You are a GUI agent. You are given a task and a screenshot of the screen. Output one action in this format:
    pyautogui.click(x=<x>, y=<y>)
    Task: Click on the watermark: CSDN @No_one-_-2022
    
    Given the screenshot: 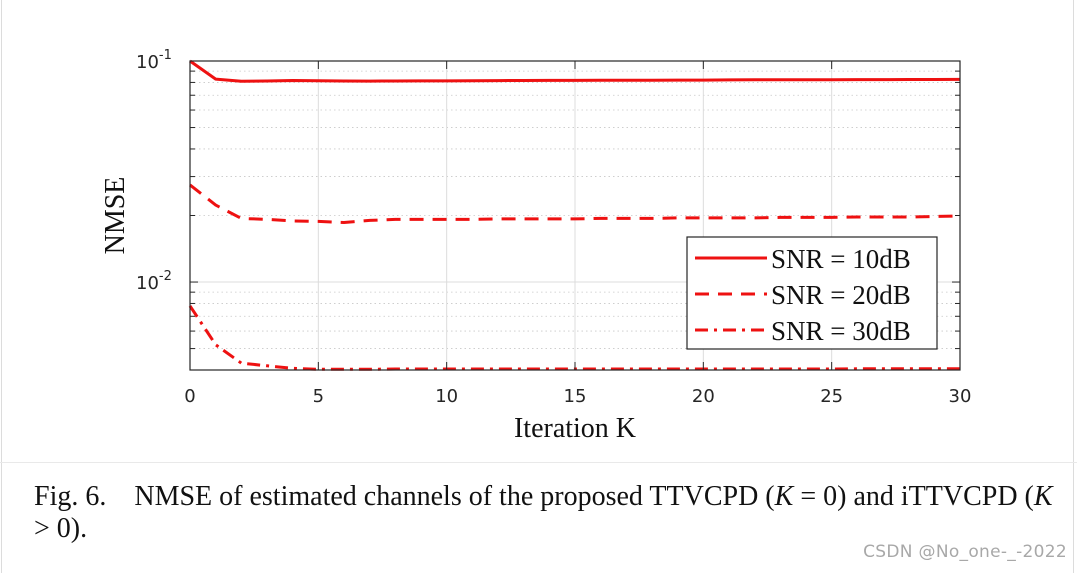 What is the action you would take?
    pyautogui.click(x=965, y=552)
    